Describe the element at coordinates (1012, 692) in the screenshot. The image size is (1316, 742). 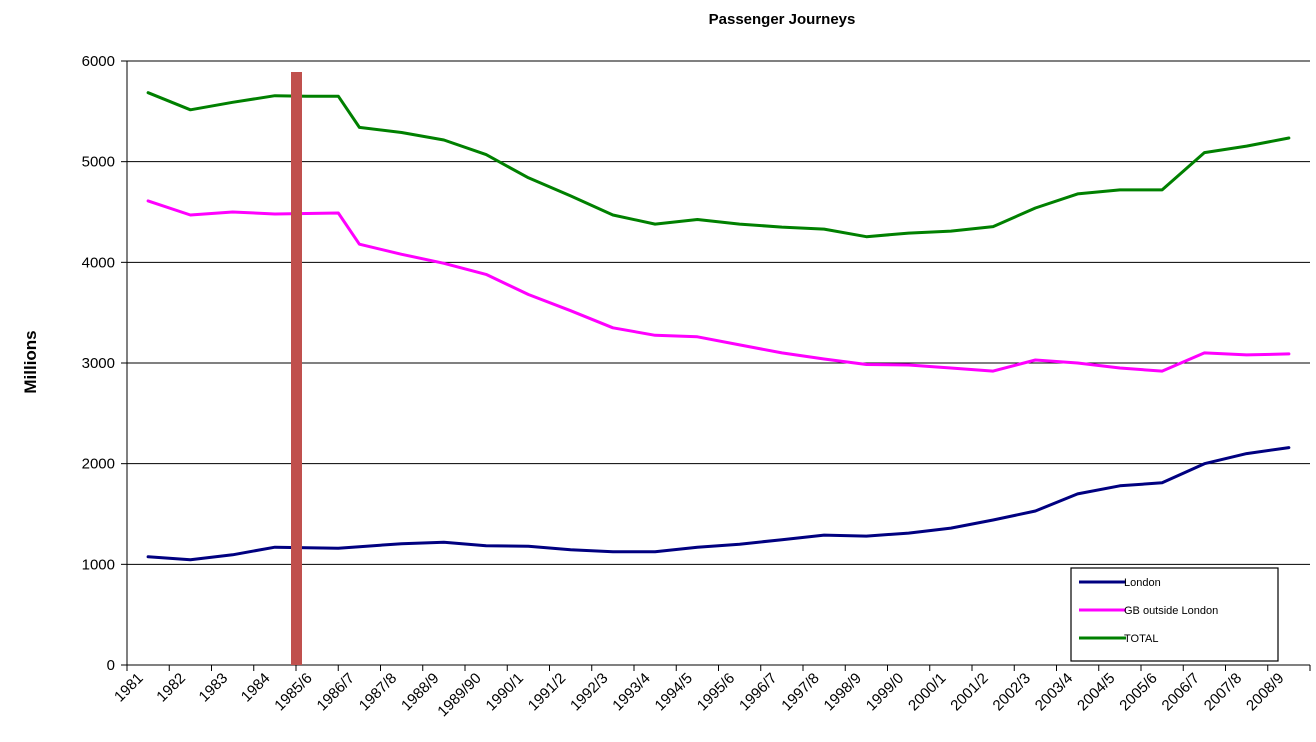
I see `x-tick-label: 2002/3` at that location.